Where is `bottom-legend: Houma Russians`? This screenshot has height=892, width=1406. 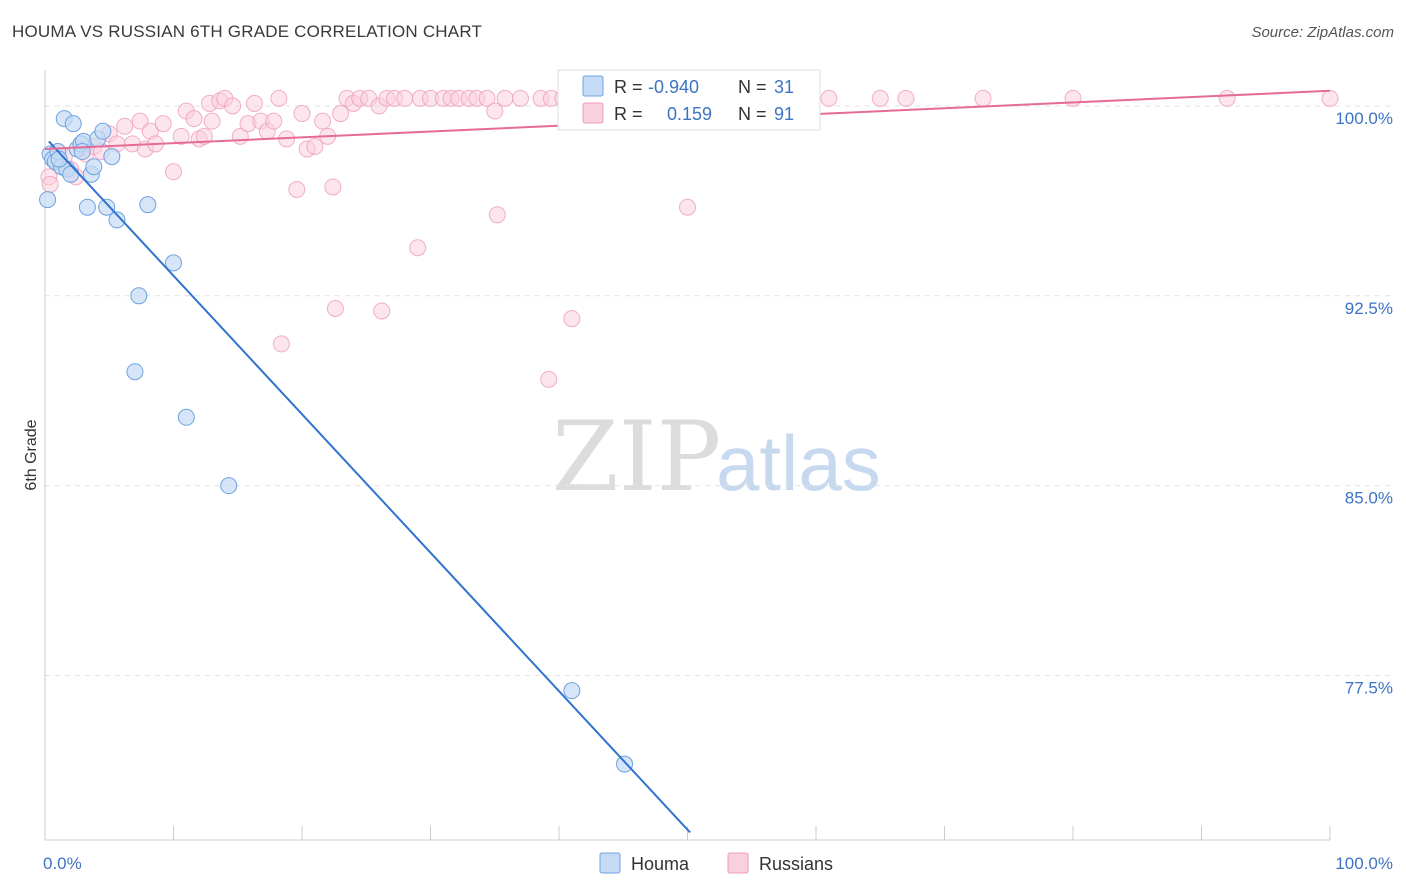 bottom-legend: Houma Russians is located at coordinates (716, 863).